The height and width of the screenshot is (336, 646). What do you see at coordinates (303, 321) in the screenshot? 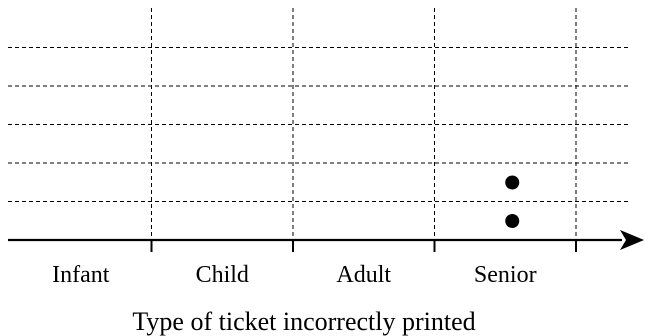
I see `x-axis-title: Type of ticket incorrectly printed` at bounding box center [303, 321].